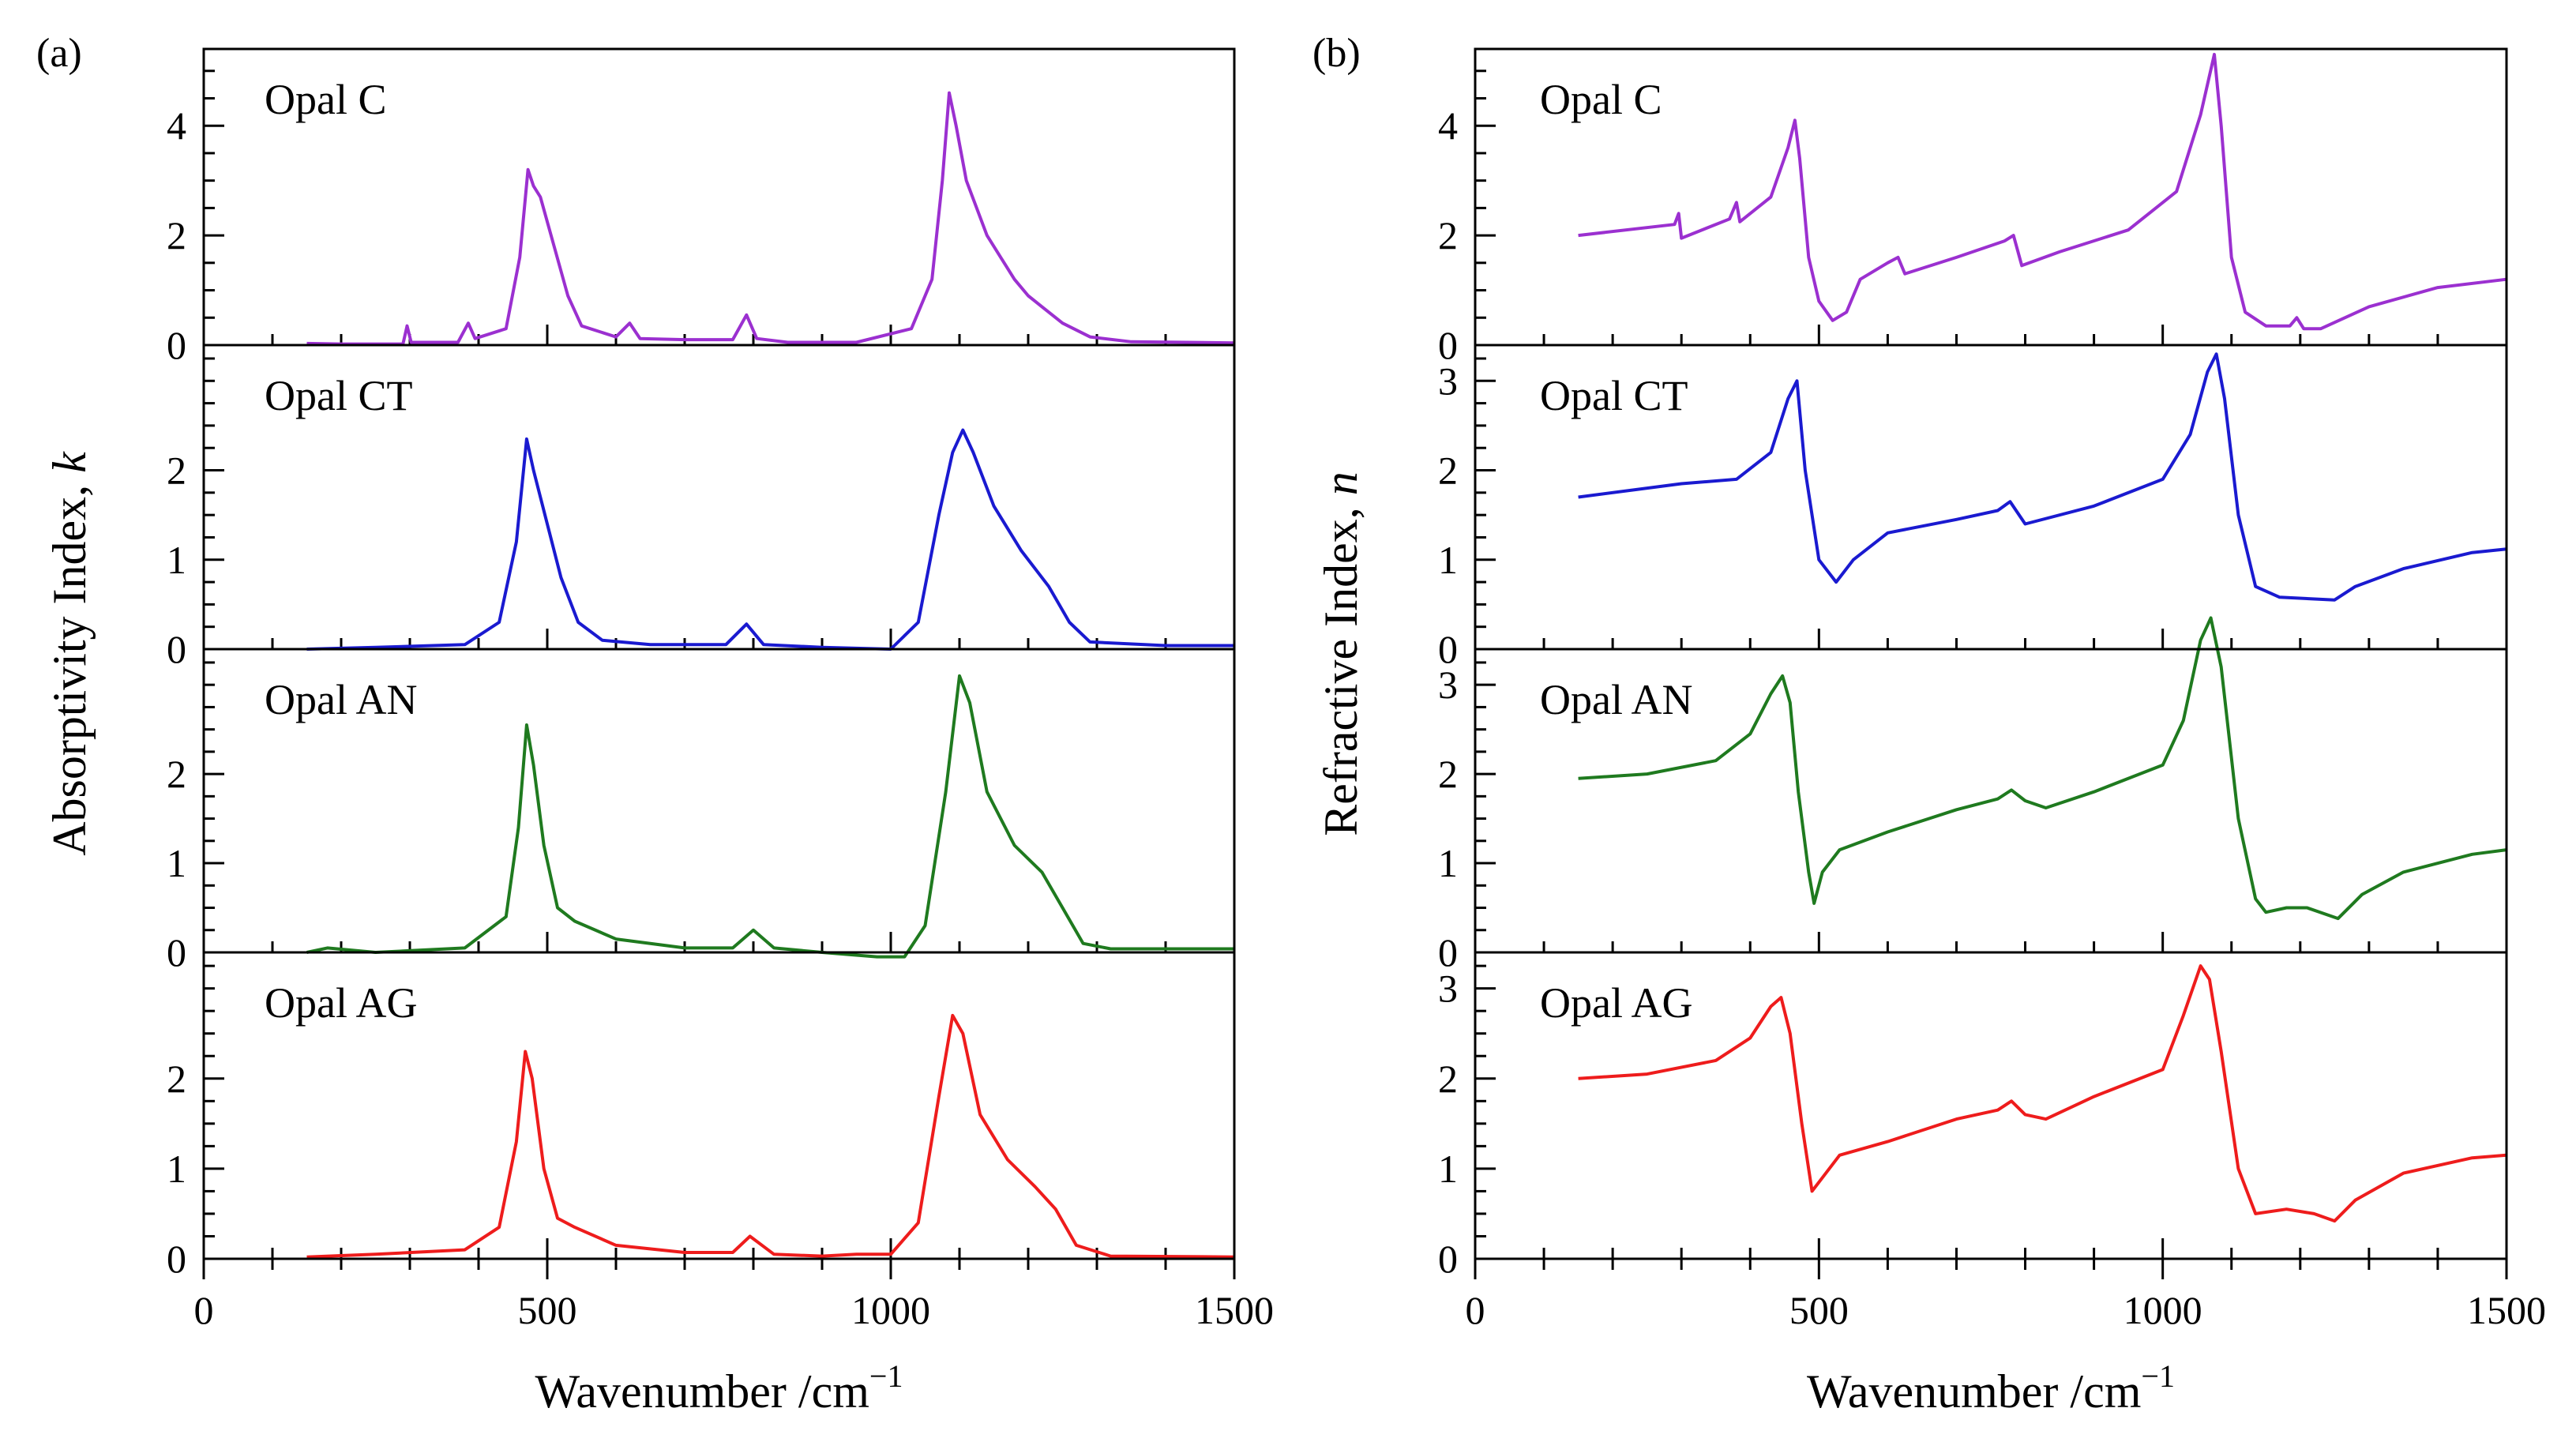 The width and height of the screenshot is (2576, 1442). What do you see at coordinates (1341, 653) in the screenshot?
I see `y-axis-label: Refractive Index, n` at bounding box center [1341, 653].